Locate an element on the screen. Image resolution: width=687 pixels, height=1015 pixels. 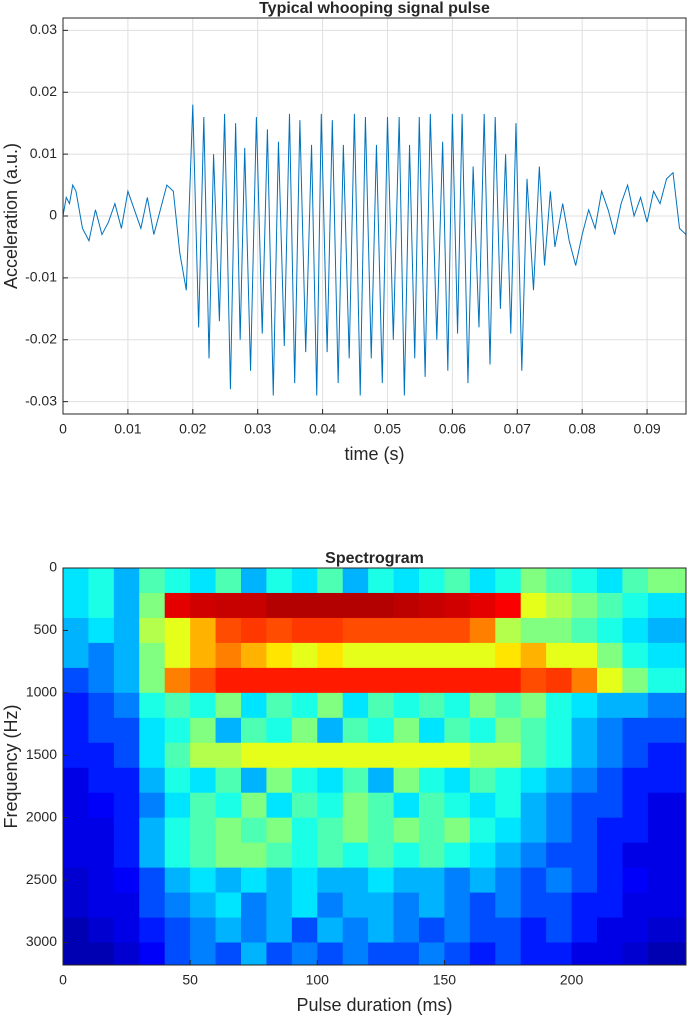
x-tick-label: 50 is located at coordinates (190, 980).